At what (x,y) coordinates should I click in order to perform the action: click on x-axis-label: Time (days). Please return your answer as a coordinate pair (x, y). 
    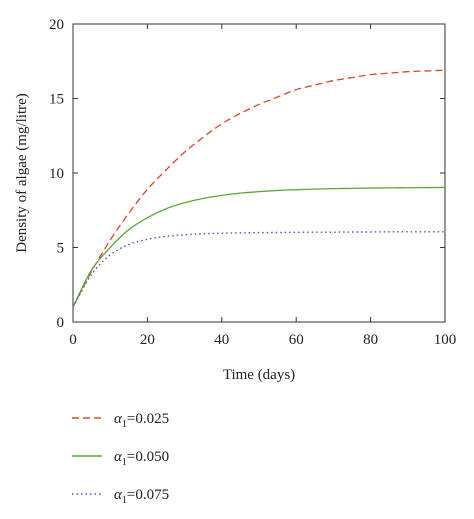
    Looking at the image, I should click on (259, 375).